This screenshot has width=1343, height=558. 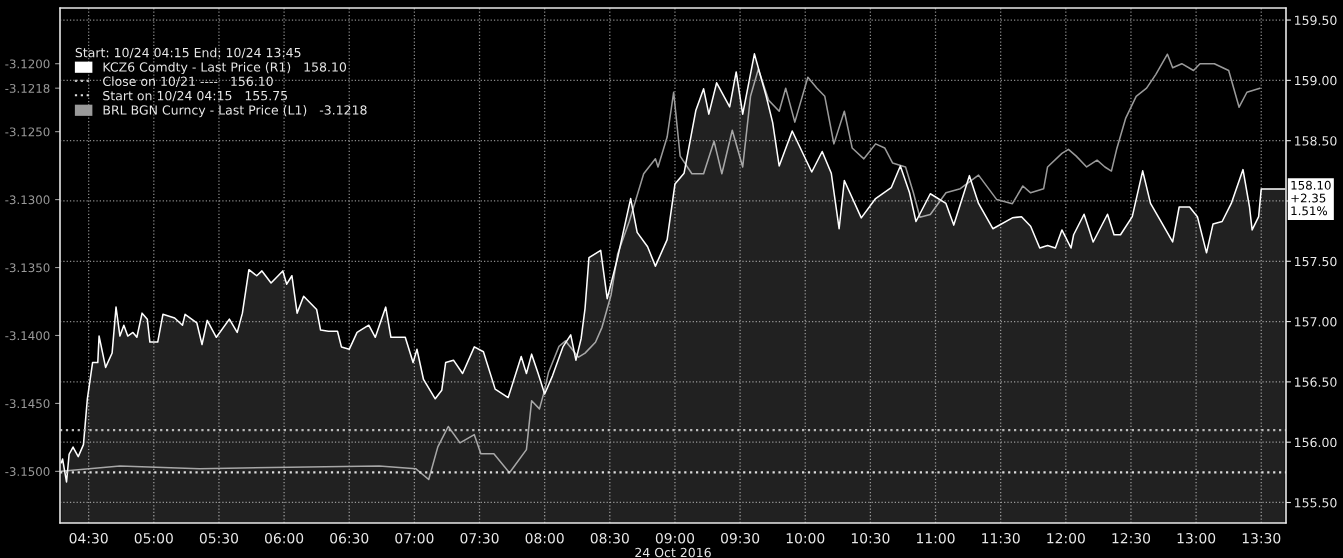 What do you see at coordinates (805, 538) in the screenshot?
I see `x-tick-label: 10:00` at bounding box center [805, 538].